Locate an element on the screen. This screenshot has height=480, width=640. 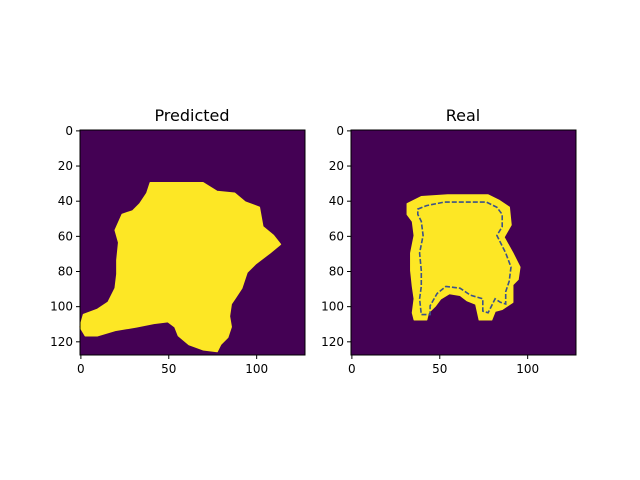
panel-title: Predicted is located at coordinates (191, 115).